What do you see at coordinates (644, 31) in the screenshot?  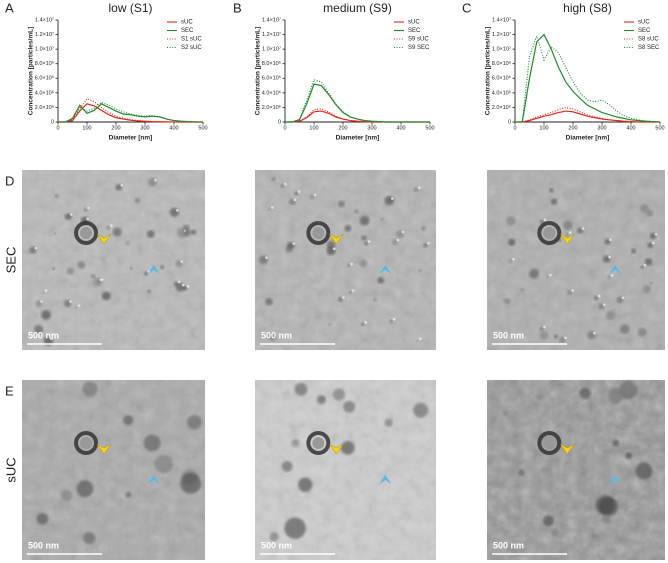 I see `legend-label: SEC` at bounding box center [644, 31].